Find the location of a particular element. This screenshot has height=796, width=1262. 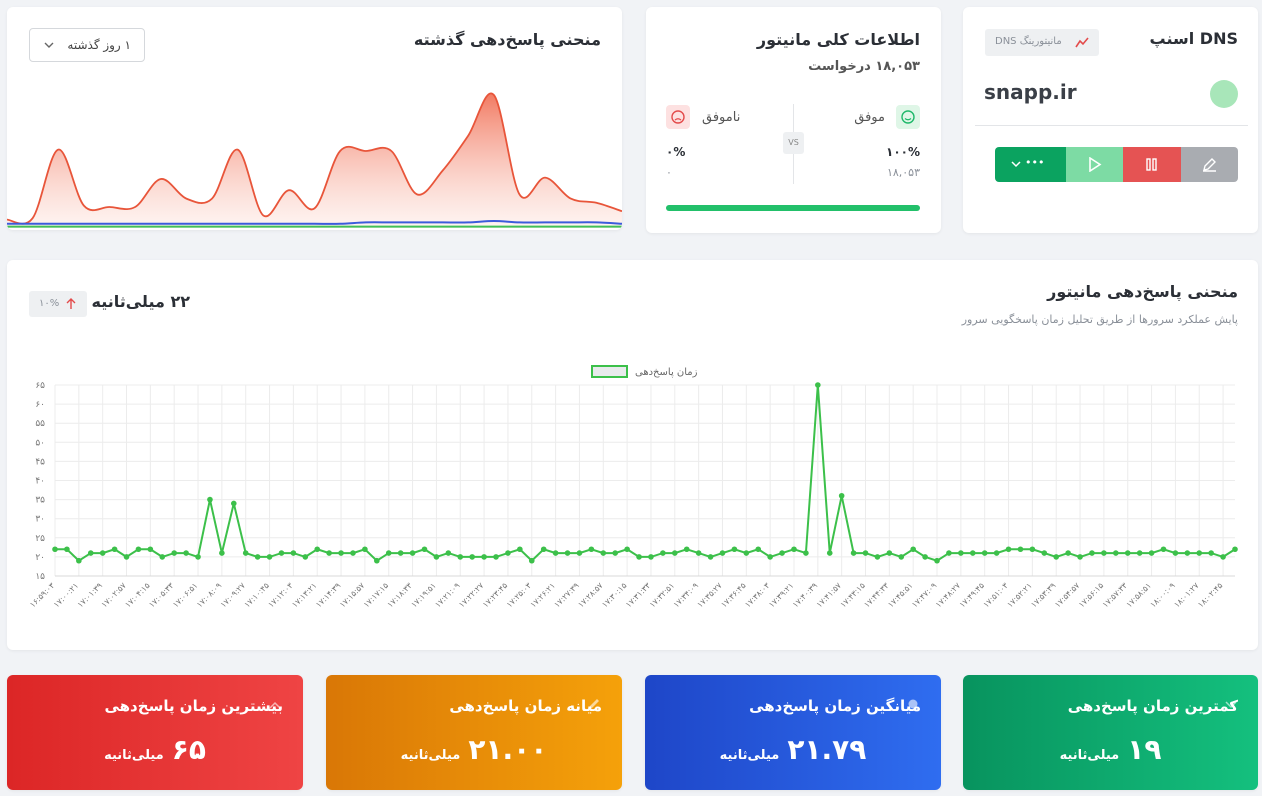

x-tick-label: ۱۷:۳۹:۲۱ is located at coordinates (781, 595).